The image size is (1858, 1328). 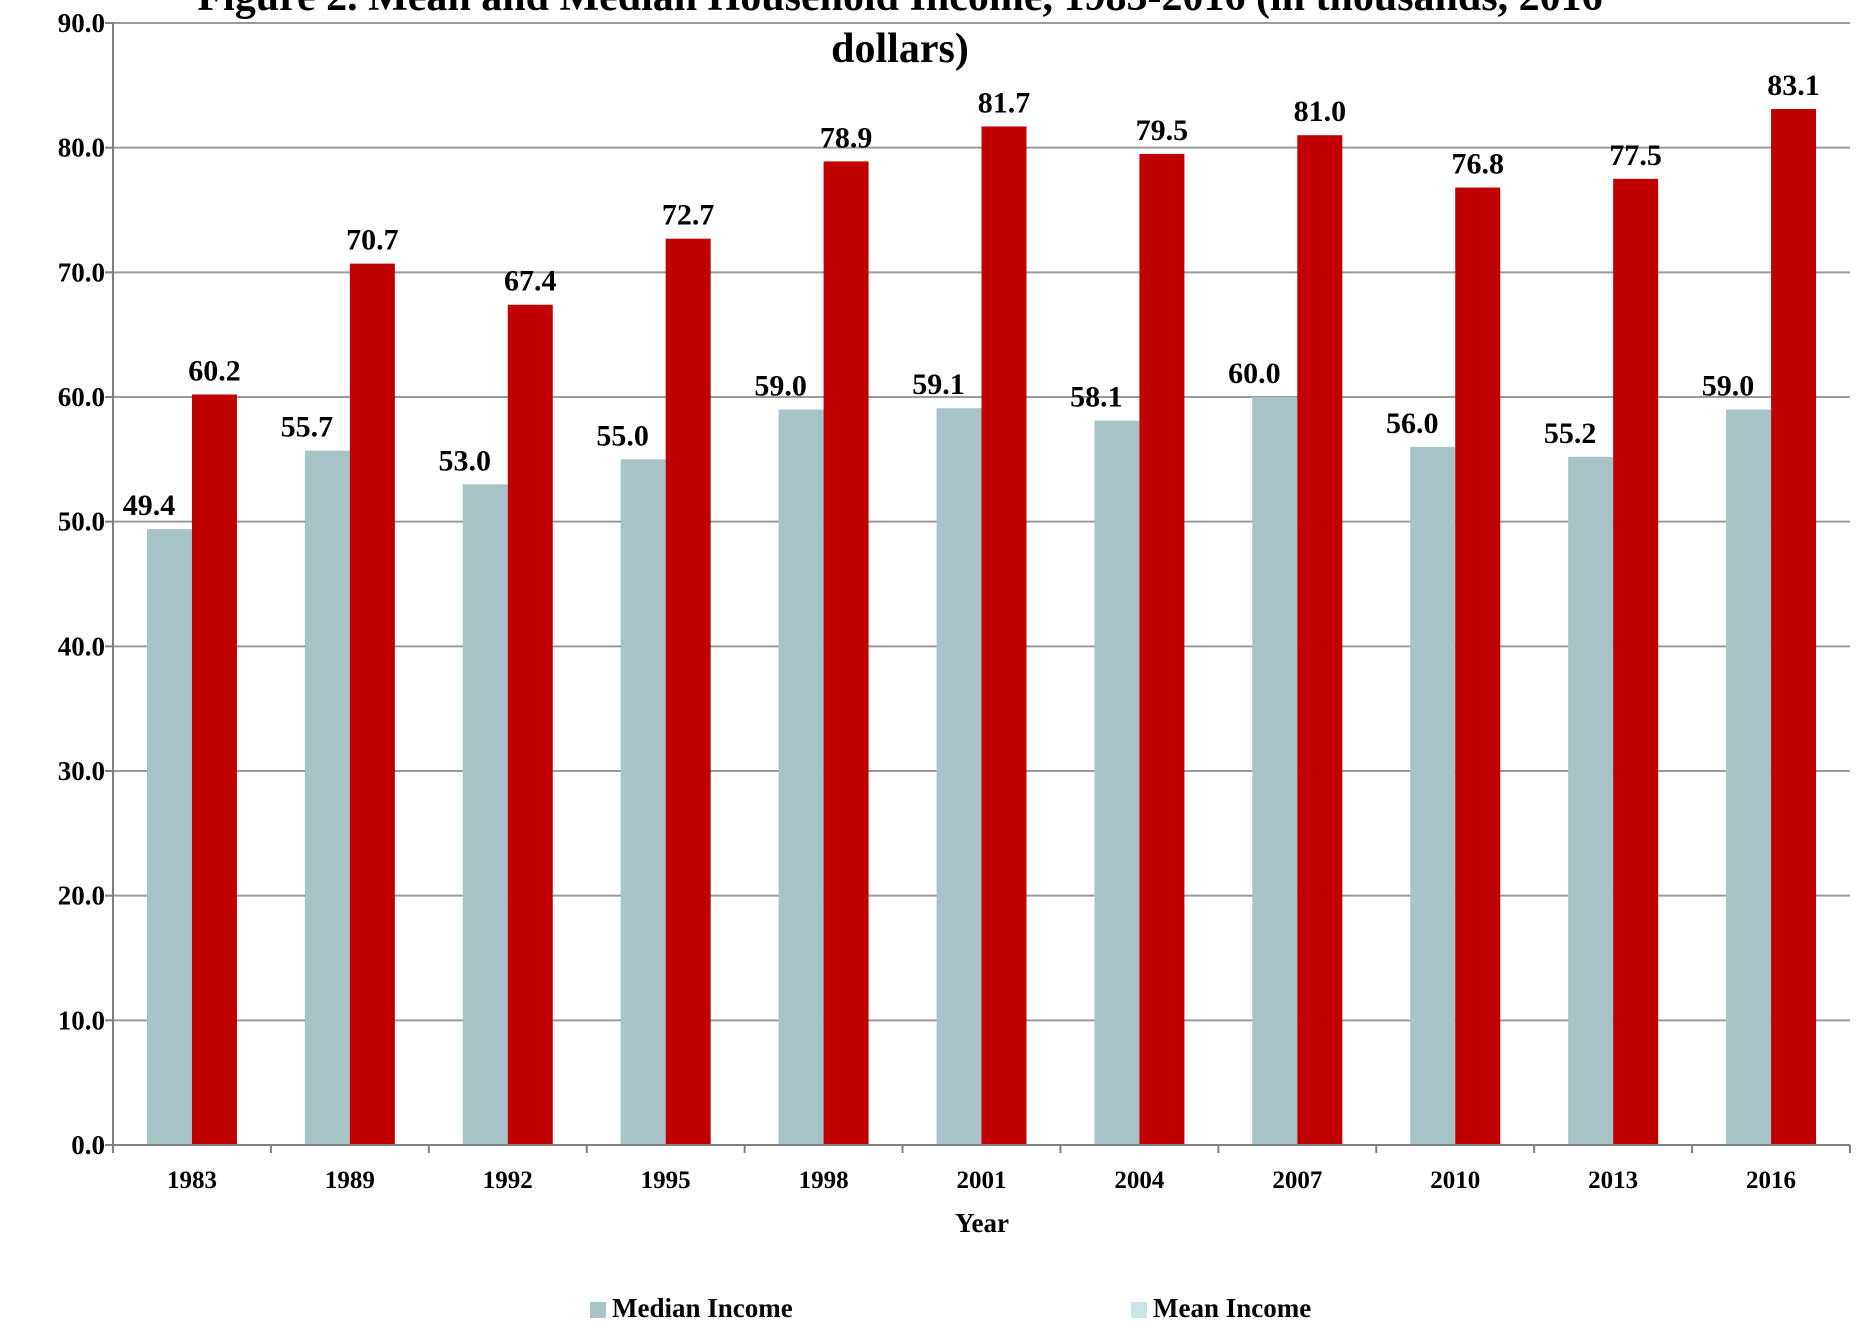 I want to click on bar-mean-income-2007, so click(x=1320, y=640).